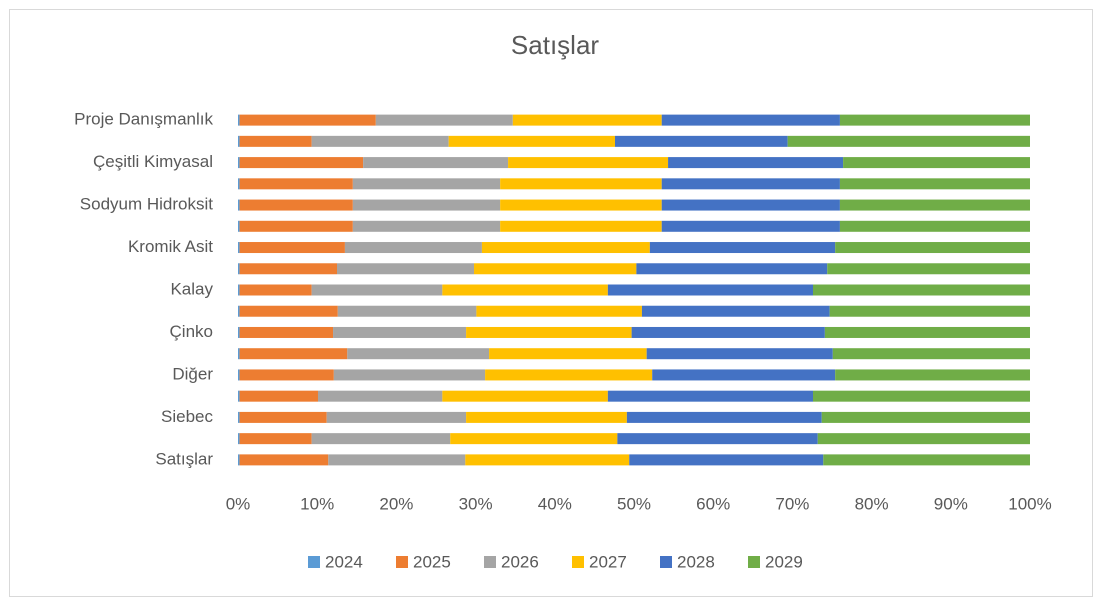 This screenshot has width=1102, height=605. Describe the element at coordinates (713, 503) in the screenshot. I see `x-tick-label: 60%` at that location.